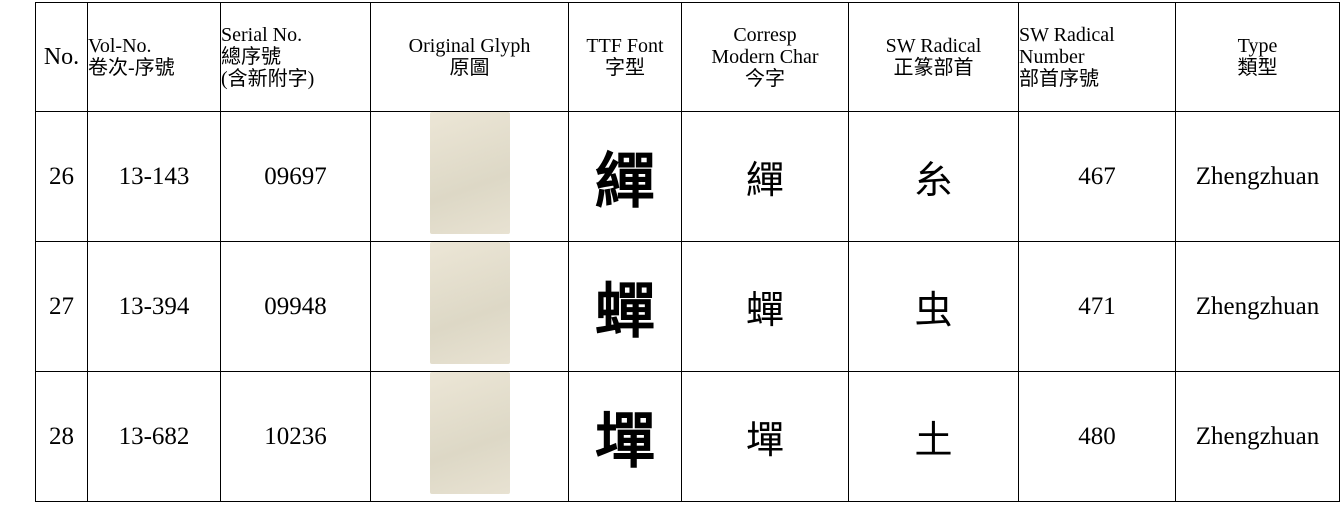 Image resolution: width=1341 pixels, height=515 pixels. What do you see at coordinates (933, 306) in the screenshot?
I see `sw-radical: 虫` at bounding box center [933, 306].